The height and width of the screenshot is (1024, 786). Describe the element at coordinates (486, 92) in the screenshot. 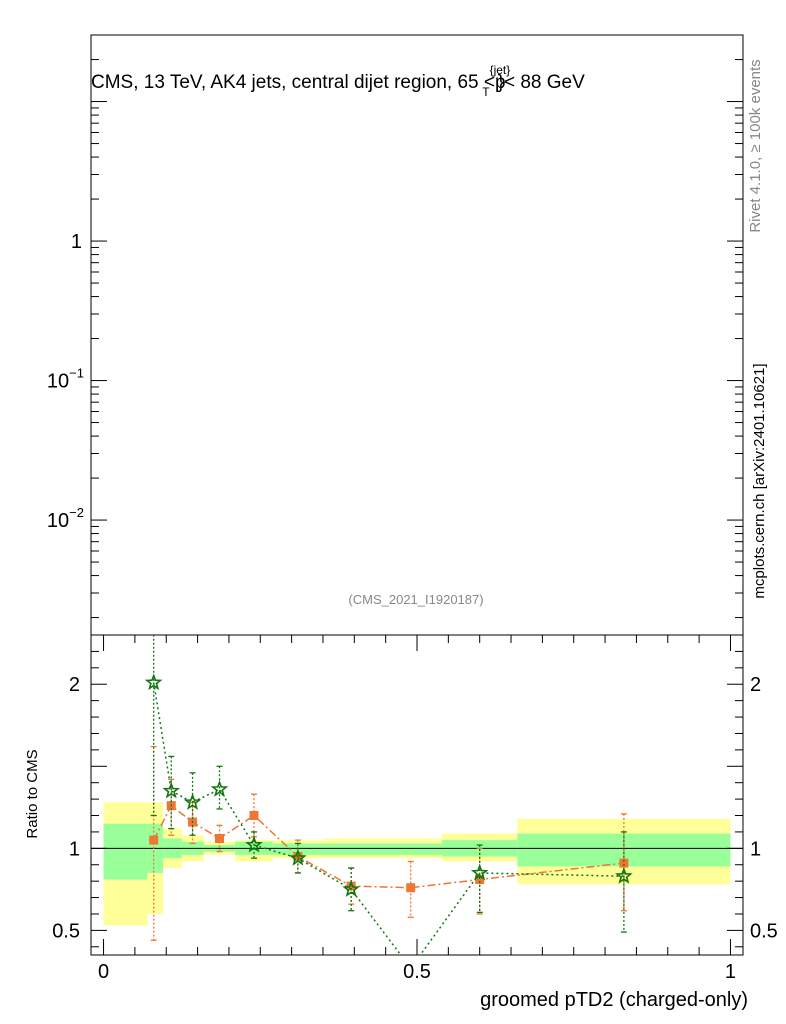

I see `plot-title-sub: T` at that location.